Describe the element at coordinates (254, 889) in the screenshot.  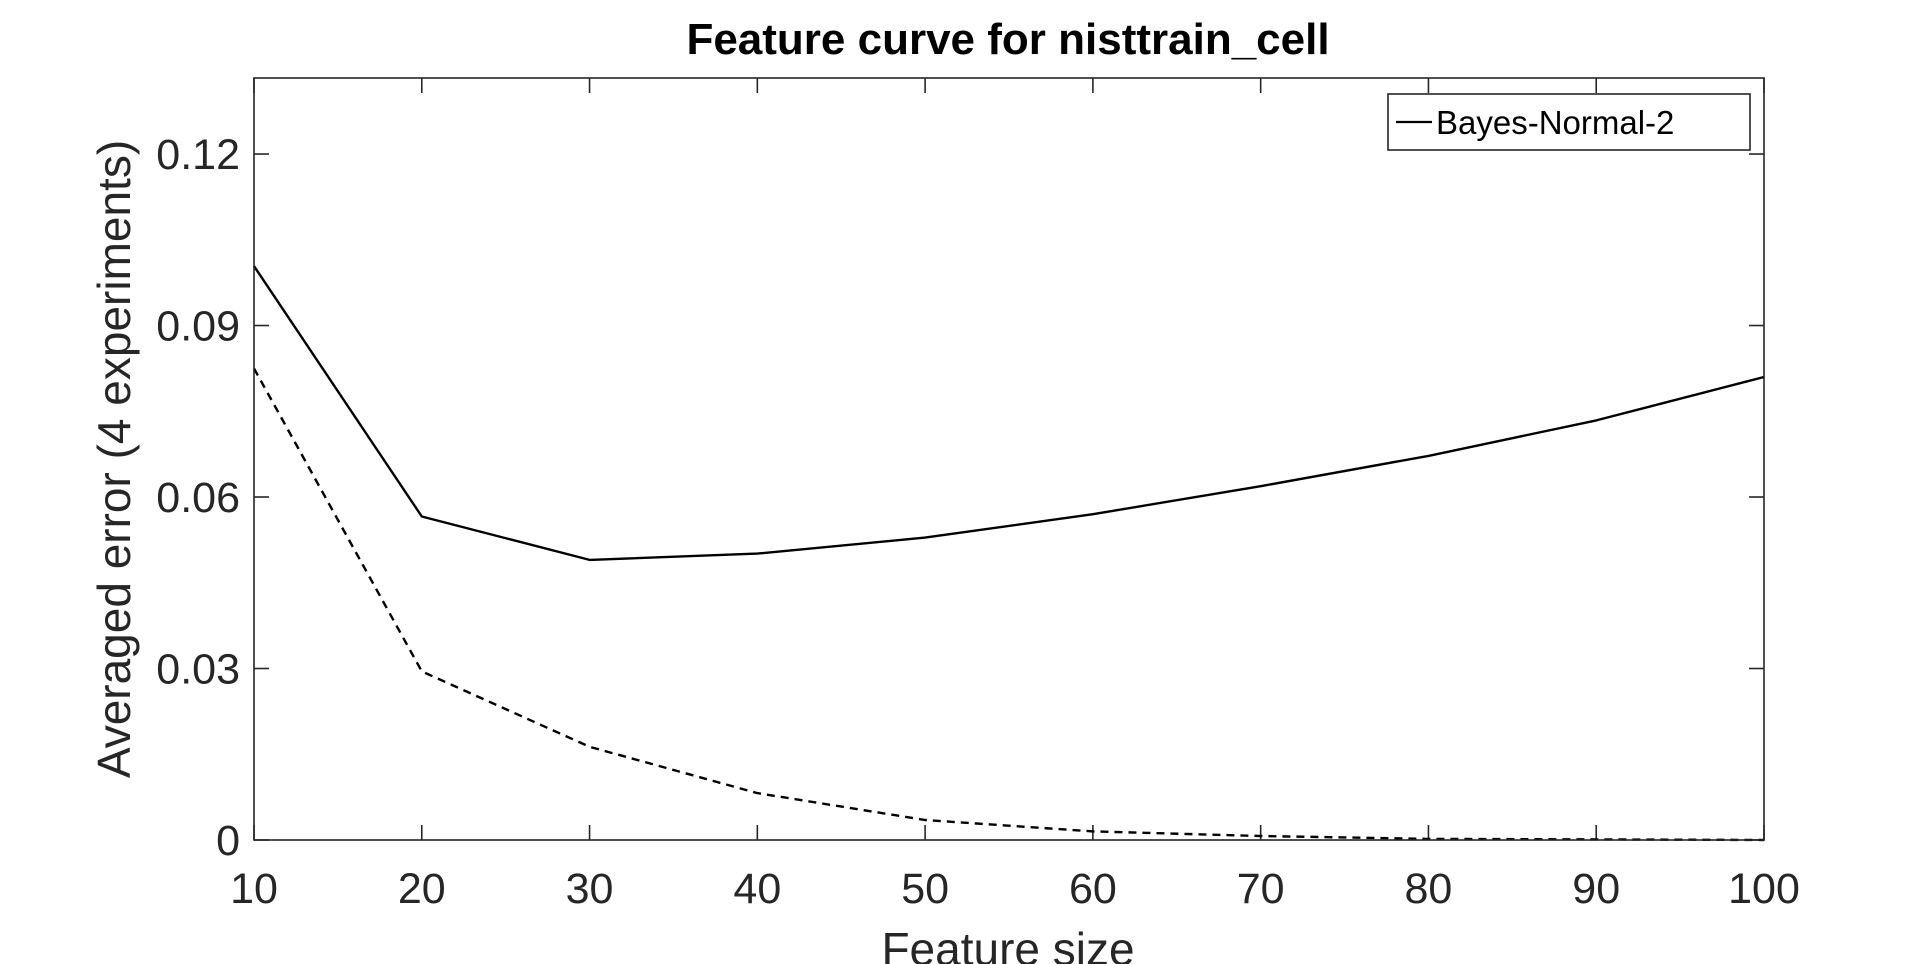
I see `x-tick-label: 10` at that location.